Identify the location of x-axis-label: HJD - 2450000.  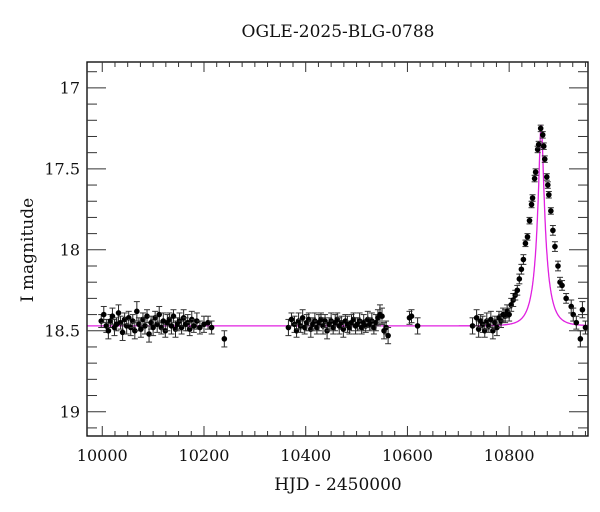
(338, 485).